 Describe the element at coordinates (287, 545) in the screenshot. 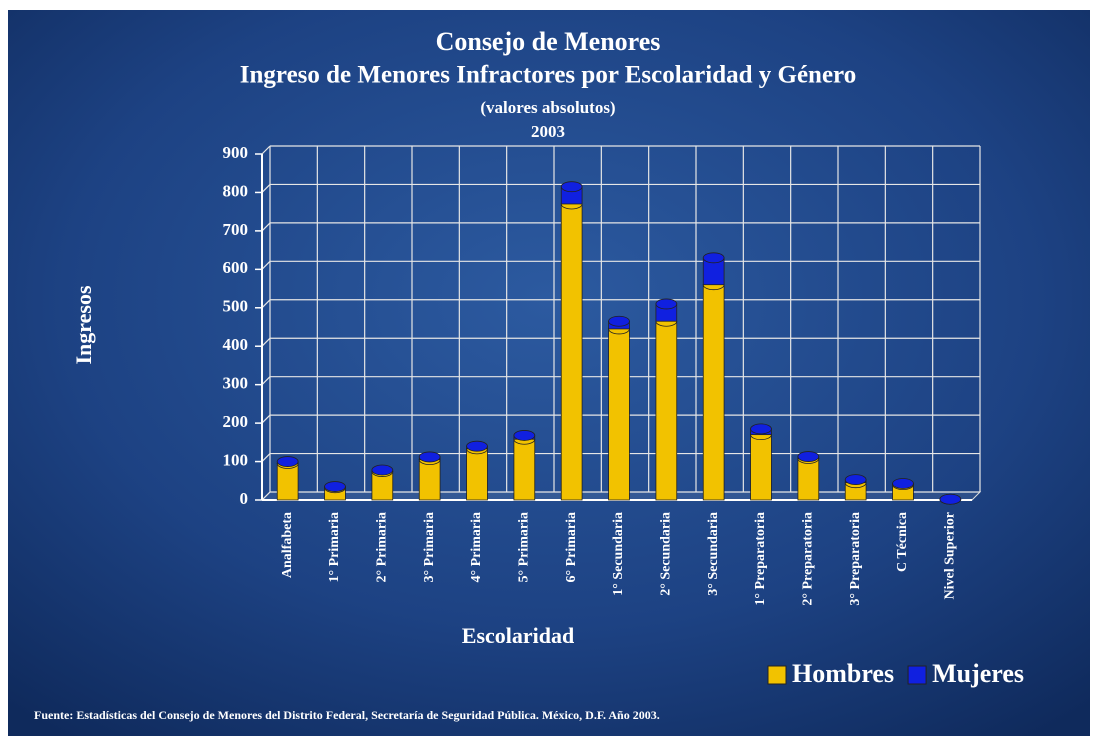

I see `x-tick-label: Analfabeta` at that location.